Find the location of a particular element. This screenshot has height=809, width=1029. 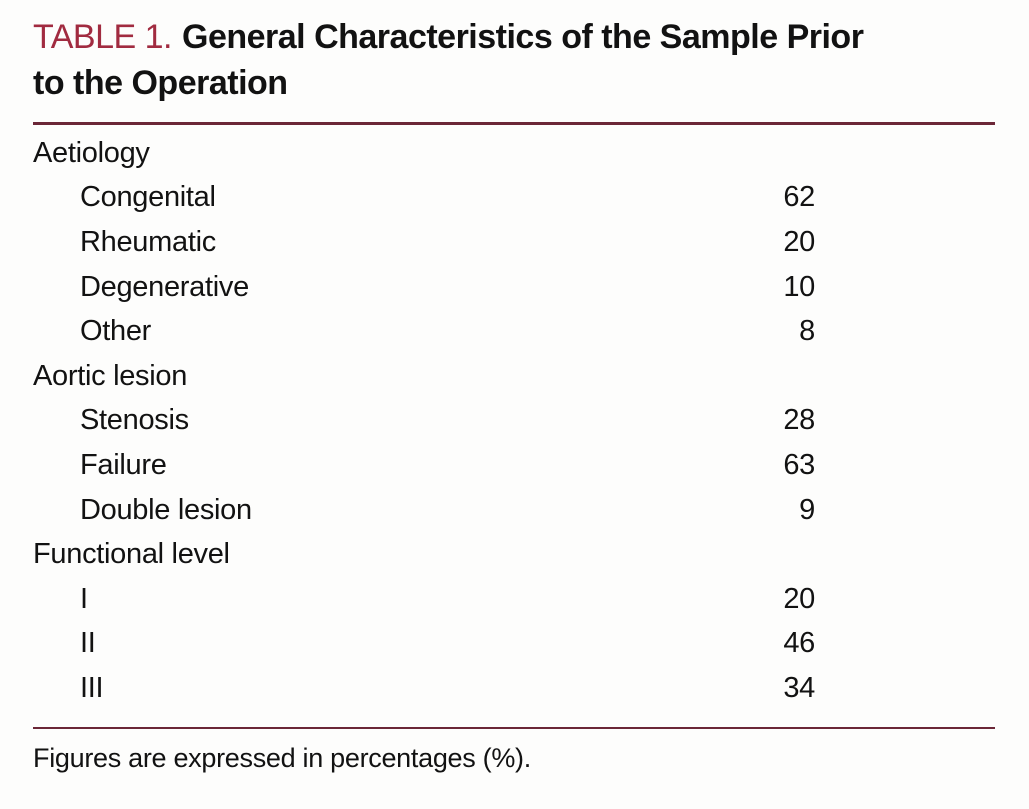

row-label: Functional level is located at coordinates (131, 554).